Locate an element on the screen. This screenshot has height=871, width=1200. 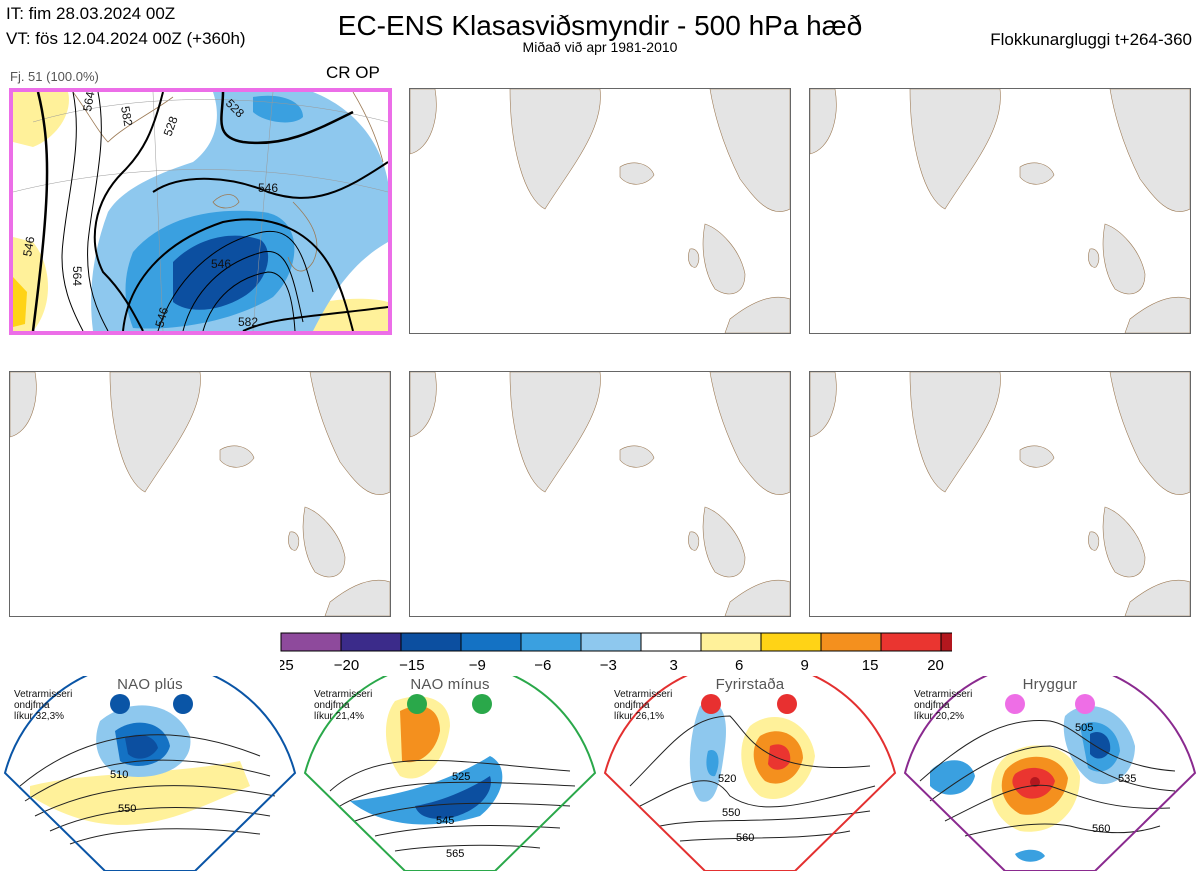
contour-label: 520 is located at coordinates (727, 779).